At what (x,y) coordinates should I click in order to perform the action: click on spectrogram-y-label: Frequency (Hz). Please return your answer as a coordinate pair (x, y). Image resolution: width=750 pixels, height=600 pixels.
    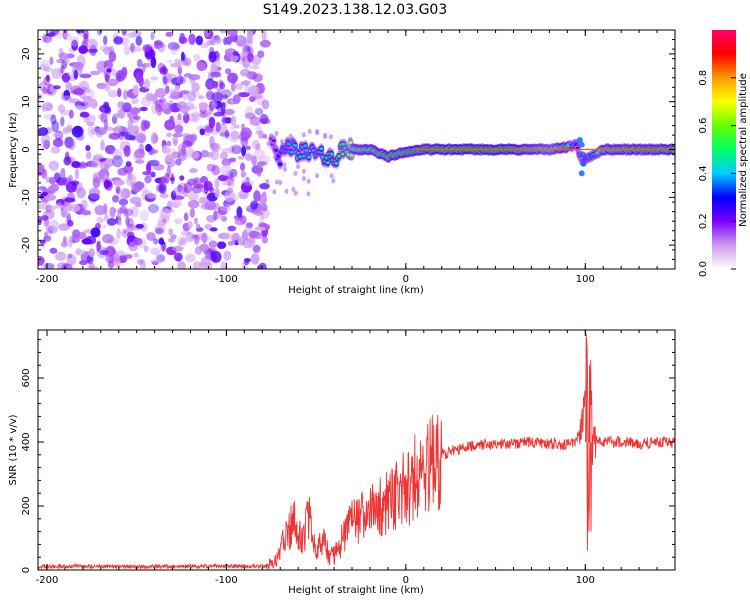
    Looking at the image, I should click on (13, 150).